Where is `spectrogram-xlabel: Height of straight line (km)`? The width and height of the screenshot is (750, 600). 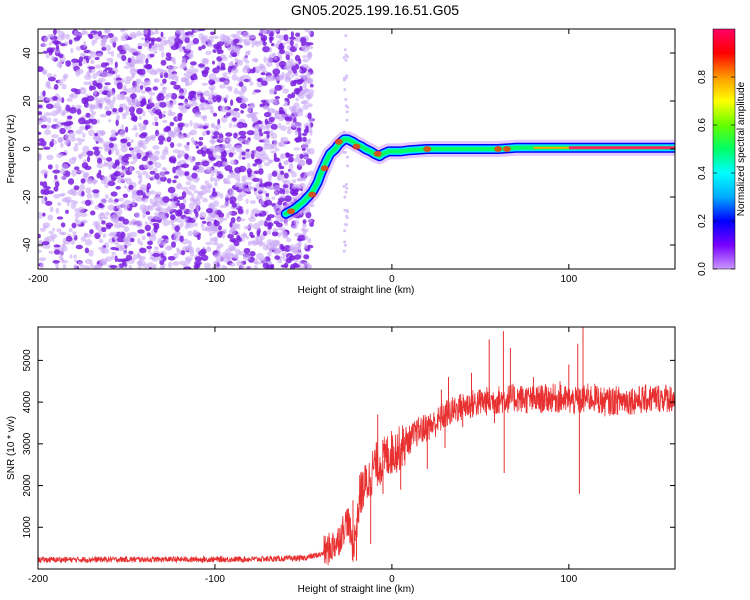 spectrogram-xlabel: Height of straight line (km) is located at coordinates (356, 290).